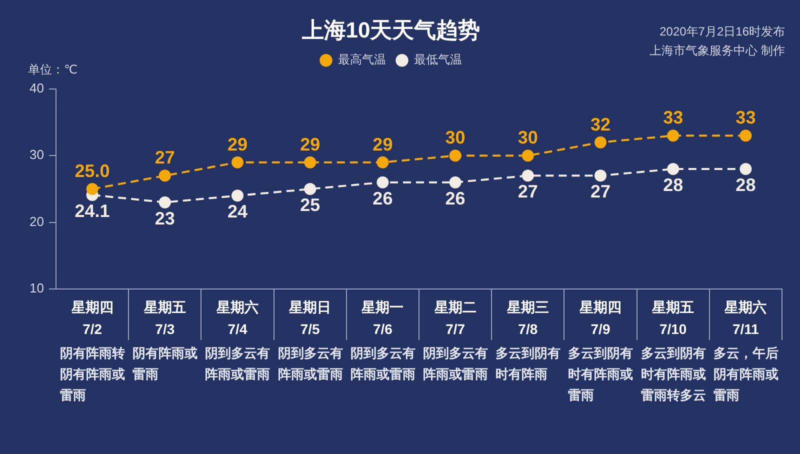 The width and height of the screenshot is (800, 454). What do you see at coordinates (600, 124) in the screenshot?
I see `data-label: 32` at bounding box center [600, 124].